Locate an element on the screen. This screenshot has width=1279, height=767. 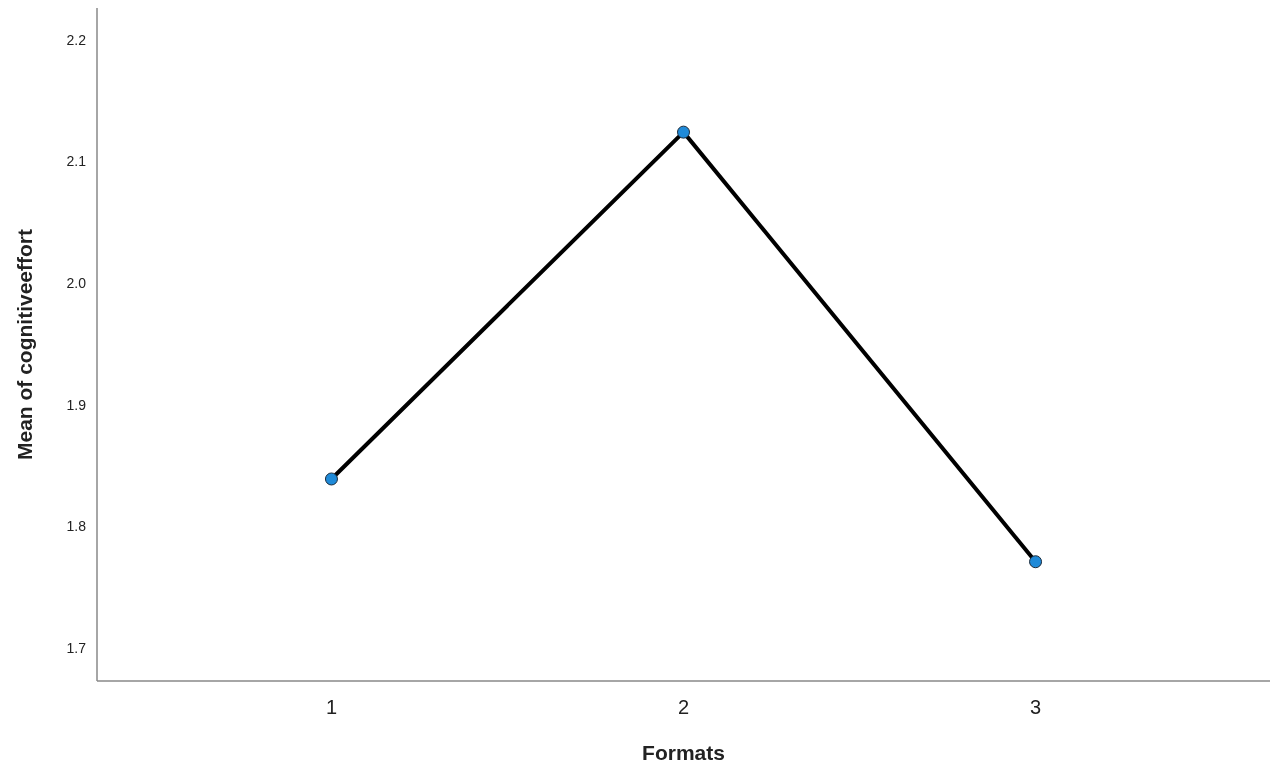
x-tick-label: 2 is located at coordinates (683, 707).